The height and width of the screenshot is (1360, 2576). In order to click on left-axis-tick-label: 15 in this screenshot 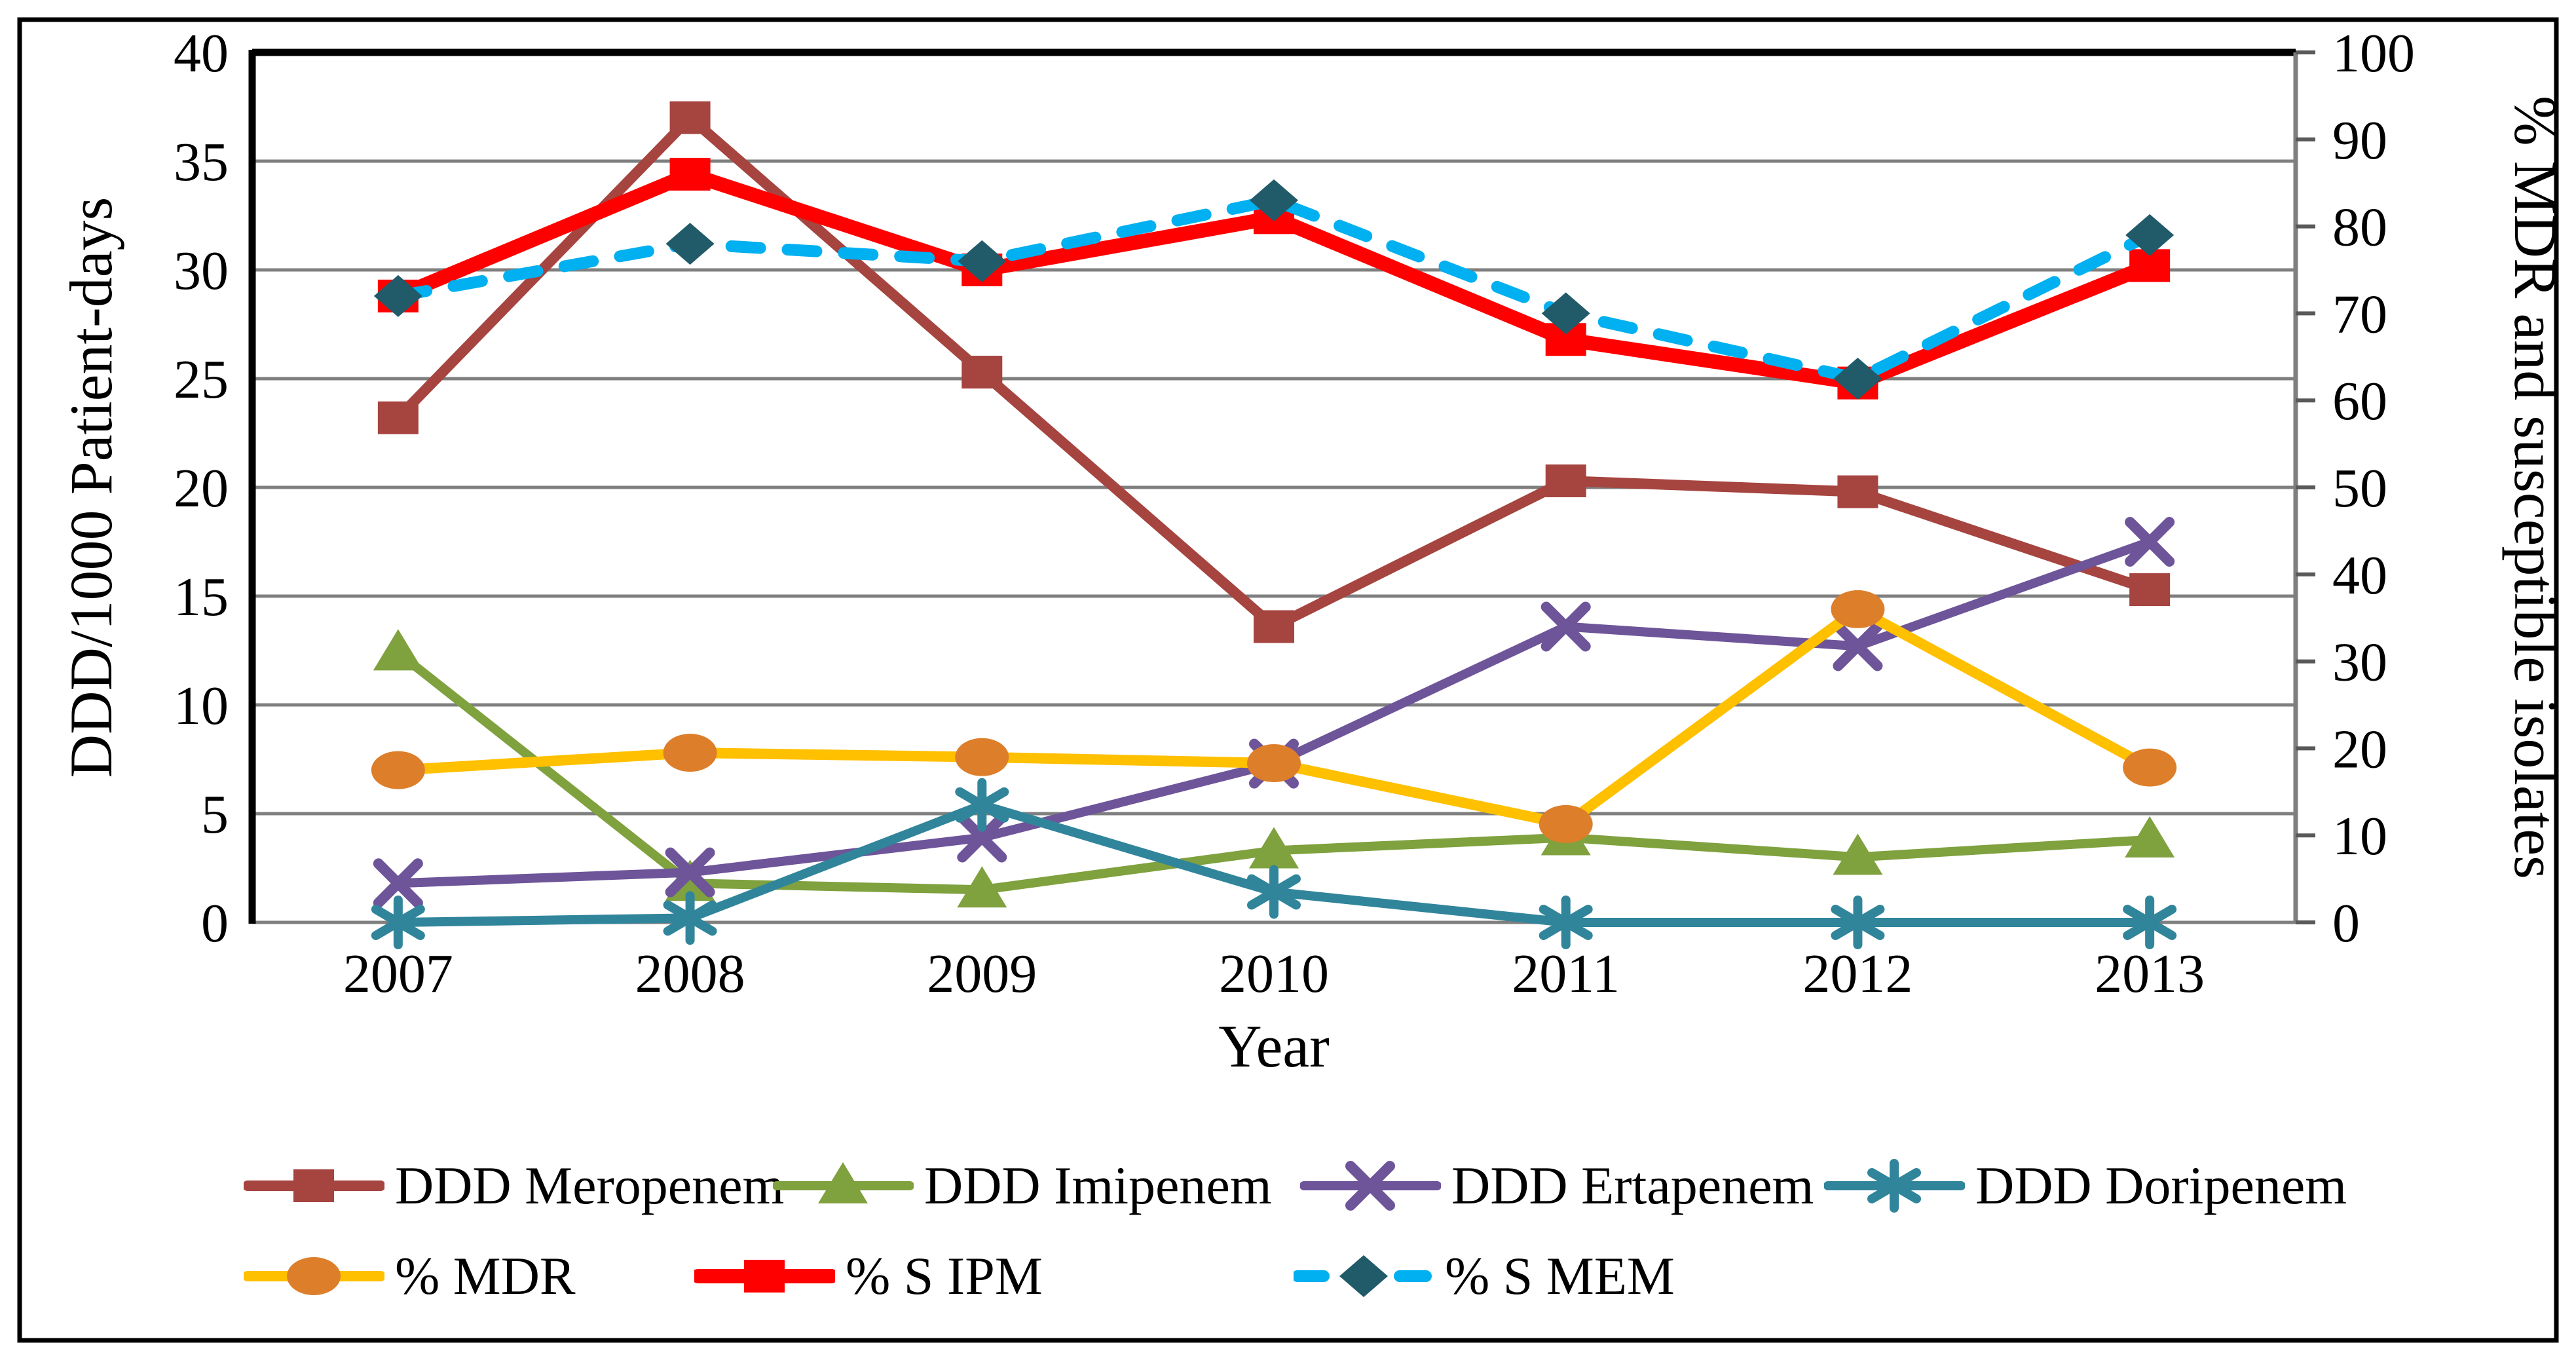, I will do `click(201, 597)`.